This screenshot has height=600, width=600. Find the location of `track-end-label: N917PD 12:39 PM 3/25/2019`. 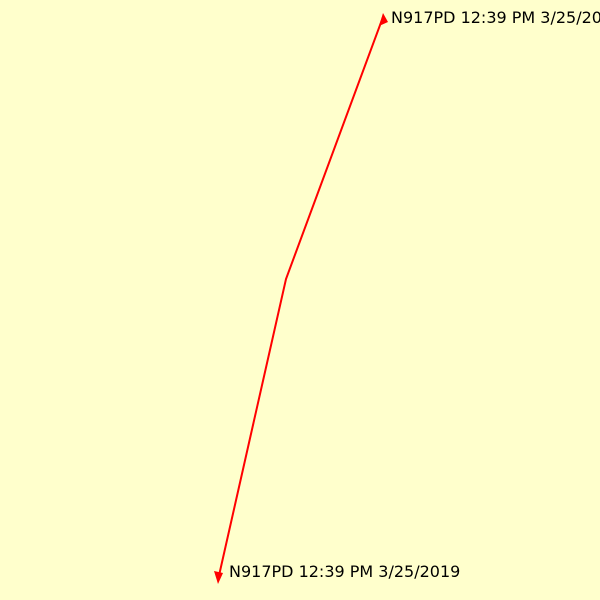

track-end-label: N917PD 12:39 PM 3/25/2019 is located at coordinates (344, 571).